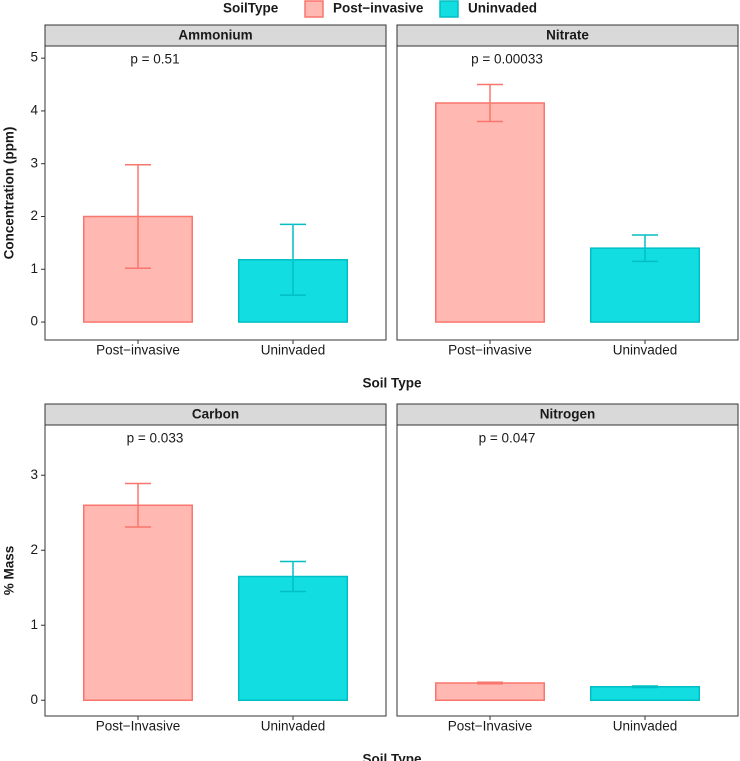 The width and height of the screenshot is (740, 761). What do you see at coordinates (155, 438) in the screenshot?
I see `p-value: p = 0.033` at bounding box center [155, 438].